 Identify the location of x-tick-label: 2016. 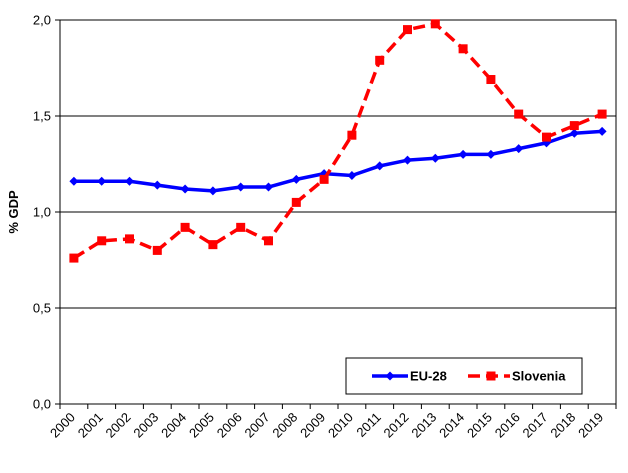
(507, 425).